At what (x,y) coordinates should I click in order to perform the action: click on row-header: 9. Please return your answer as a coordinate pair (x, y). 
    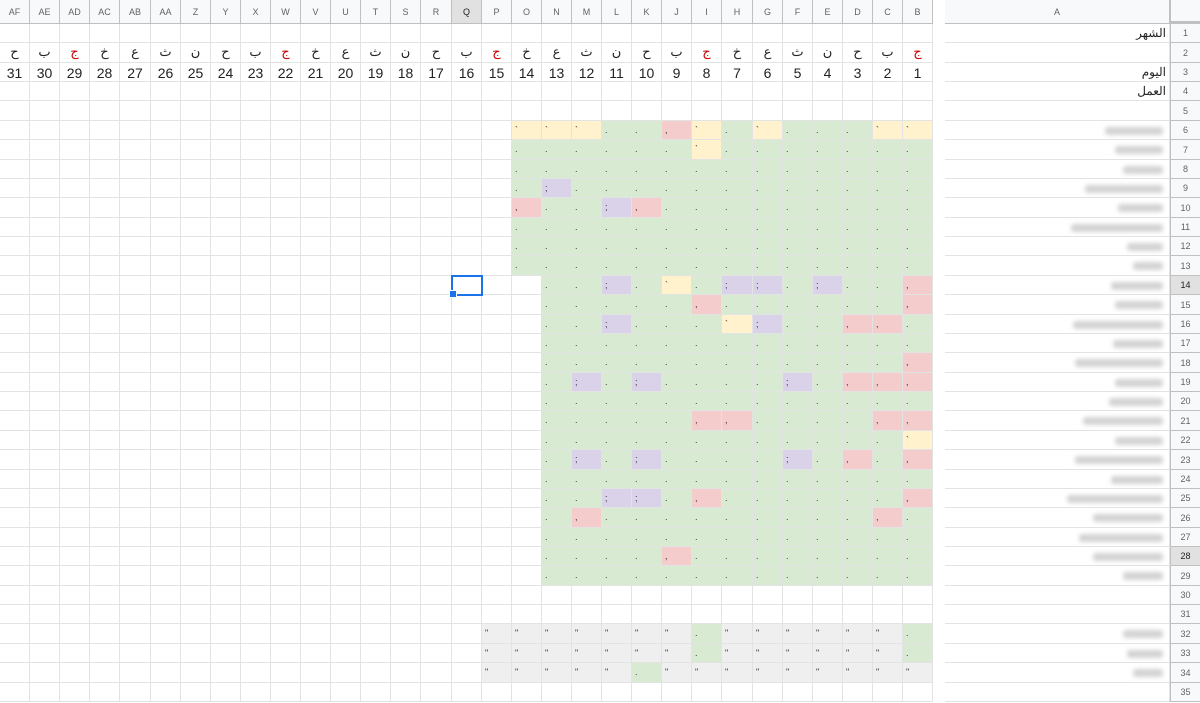
    Looking at the image, I should click on (1185, 188).